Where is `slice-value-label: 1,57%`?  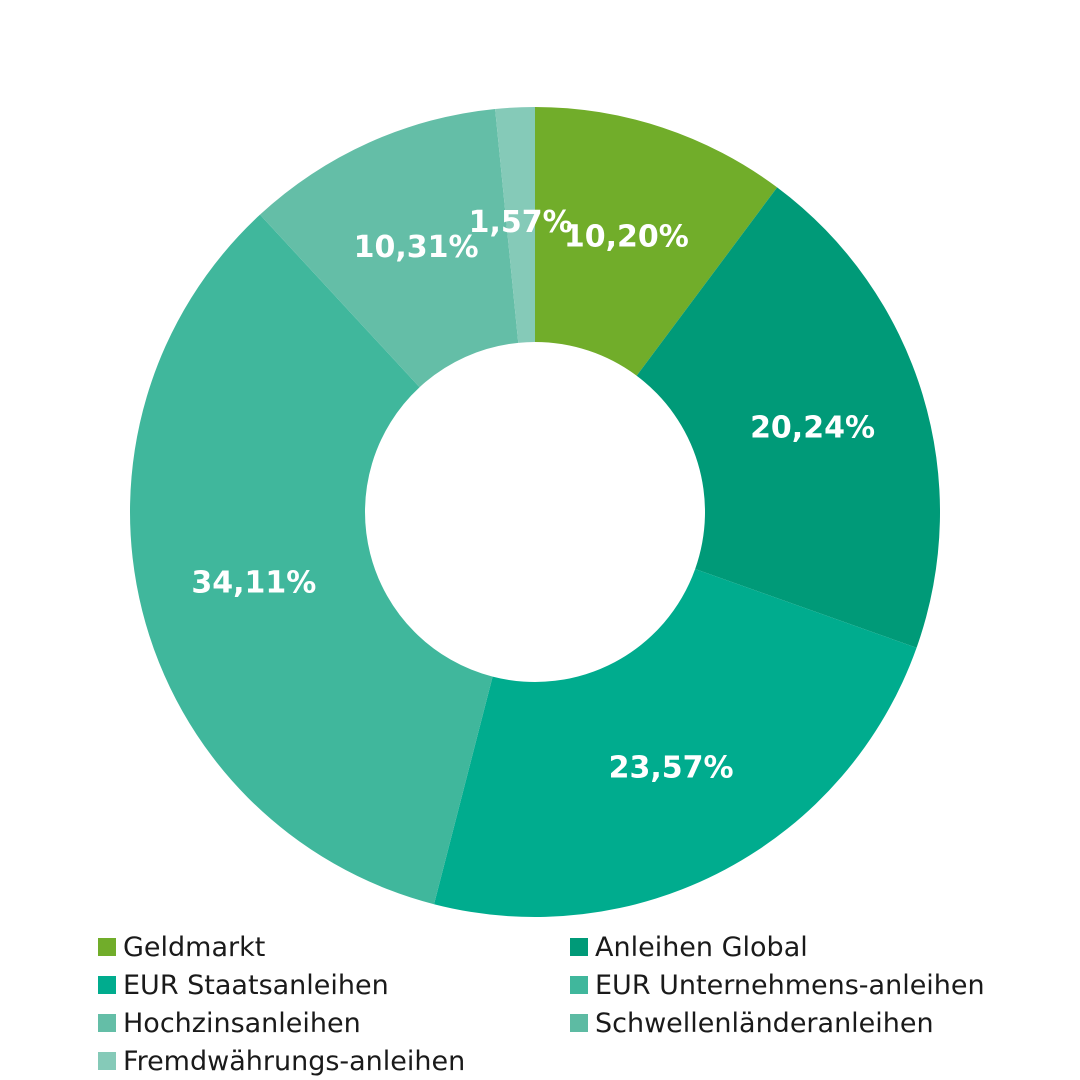 slice-value-label: 1,57% is located at coordinates (521, 222).